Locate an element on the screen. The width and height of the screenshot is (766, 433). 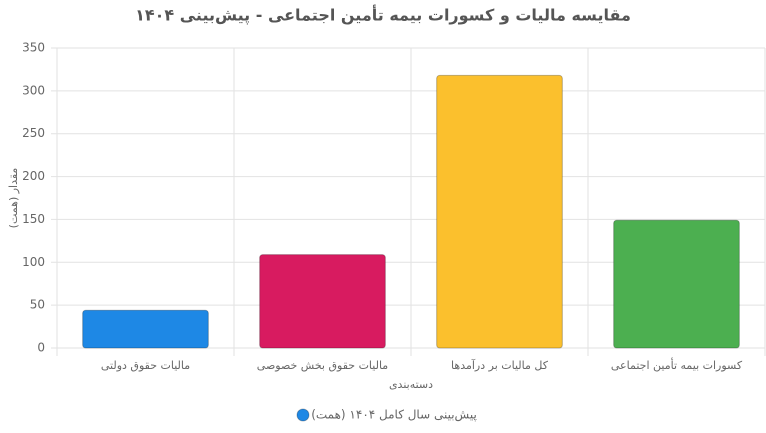
y-tick-label: 350 is located at coordinates (33, 48).